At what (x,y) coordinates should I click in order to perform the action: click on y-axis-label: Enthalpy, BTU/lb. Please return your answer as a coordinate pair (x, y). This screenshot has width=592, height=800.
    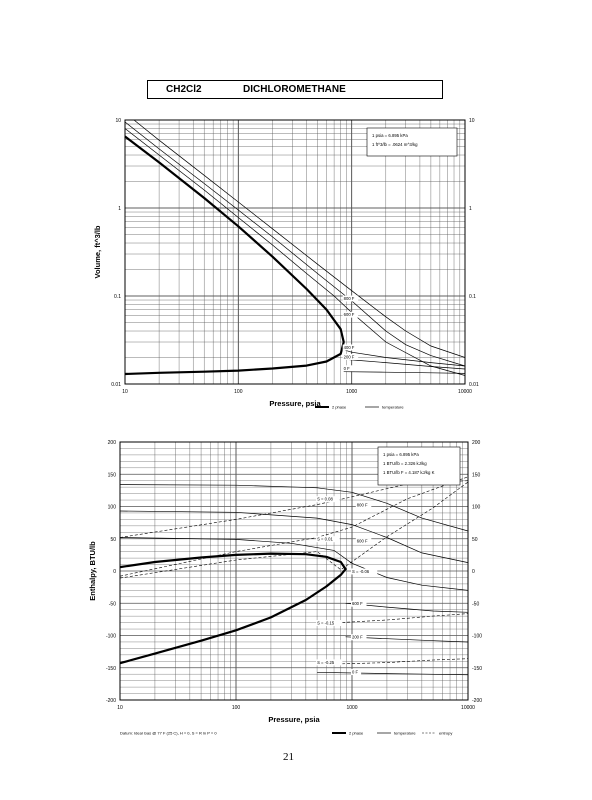
    Looking at the image, I should click on (92, 571).